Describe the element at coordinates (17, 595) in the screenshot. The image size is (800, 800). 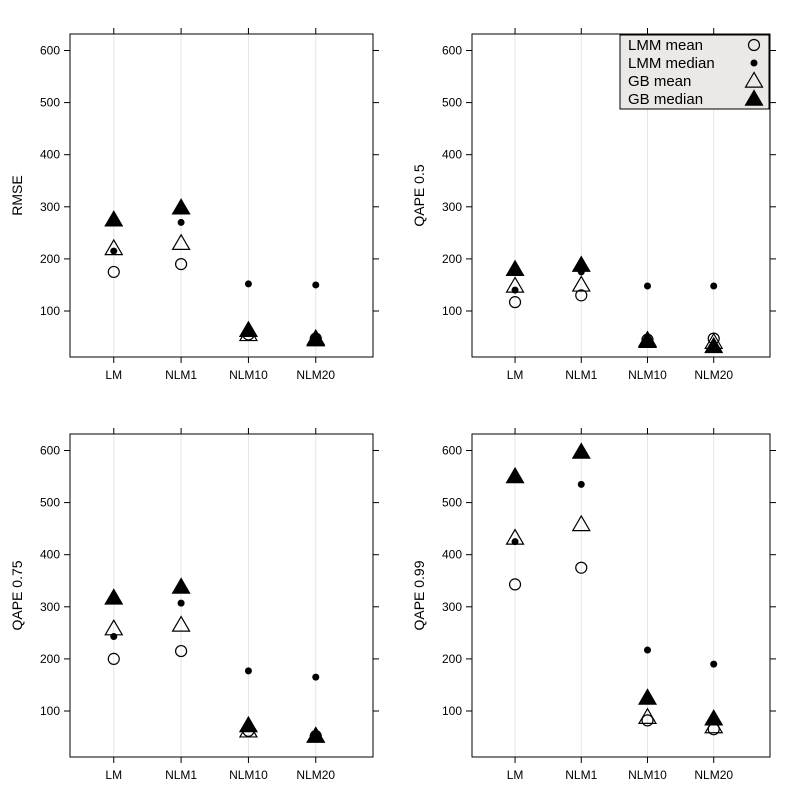
I see `y-axis-label: QAPE 0.75` at that location.